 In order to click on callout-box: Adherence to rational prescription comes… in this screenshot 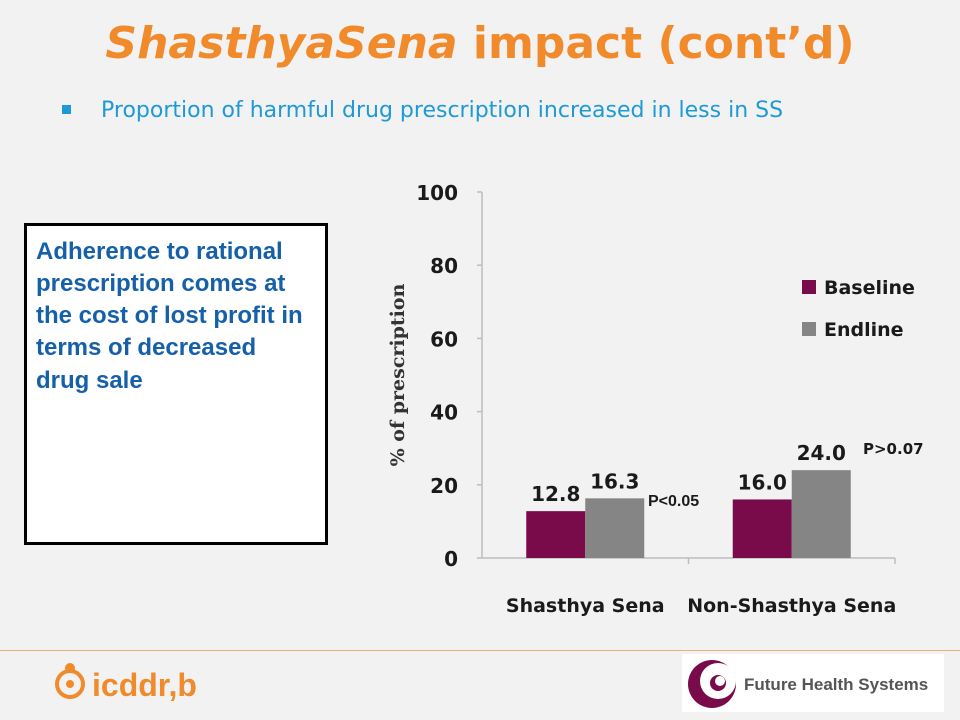, I will do `click(176, 384)`.